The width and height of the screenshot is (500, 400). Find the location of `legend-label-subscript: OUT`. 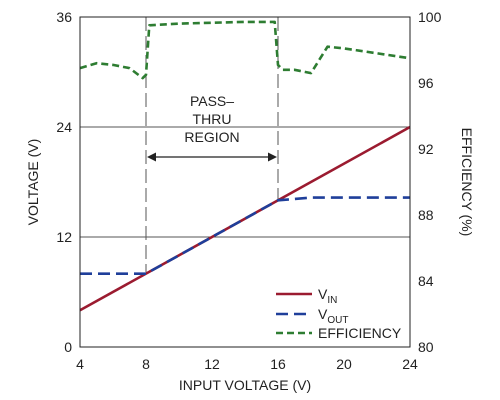

legend-label-subscript: OUT is located at coordinates (337, 320).